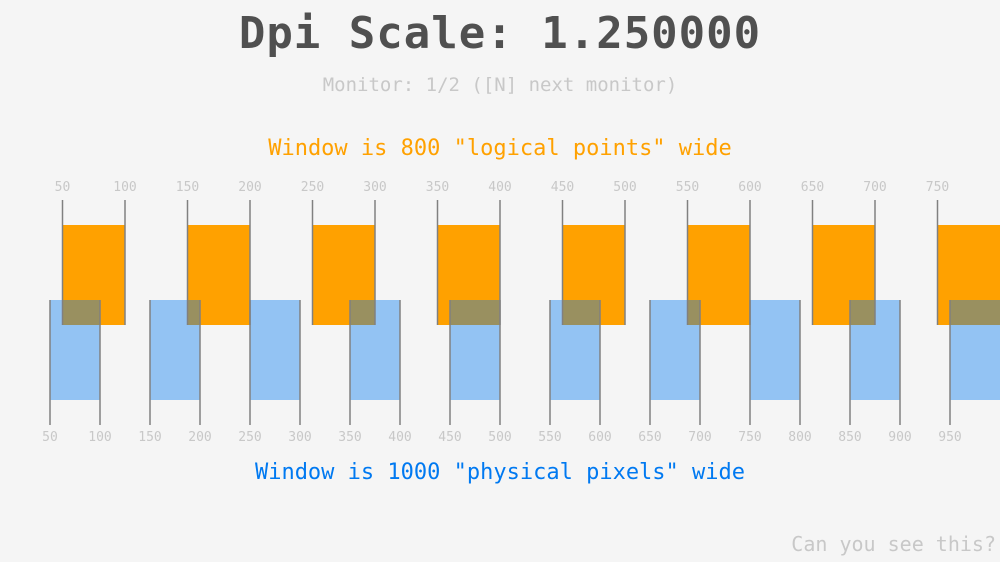 The height and width of the screenshot is (562, 1000). Describe the element at coordinates (893, 544) in the screenshot. I see `corner-text: Can you see this?` at that location.